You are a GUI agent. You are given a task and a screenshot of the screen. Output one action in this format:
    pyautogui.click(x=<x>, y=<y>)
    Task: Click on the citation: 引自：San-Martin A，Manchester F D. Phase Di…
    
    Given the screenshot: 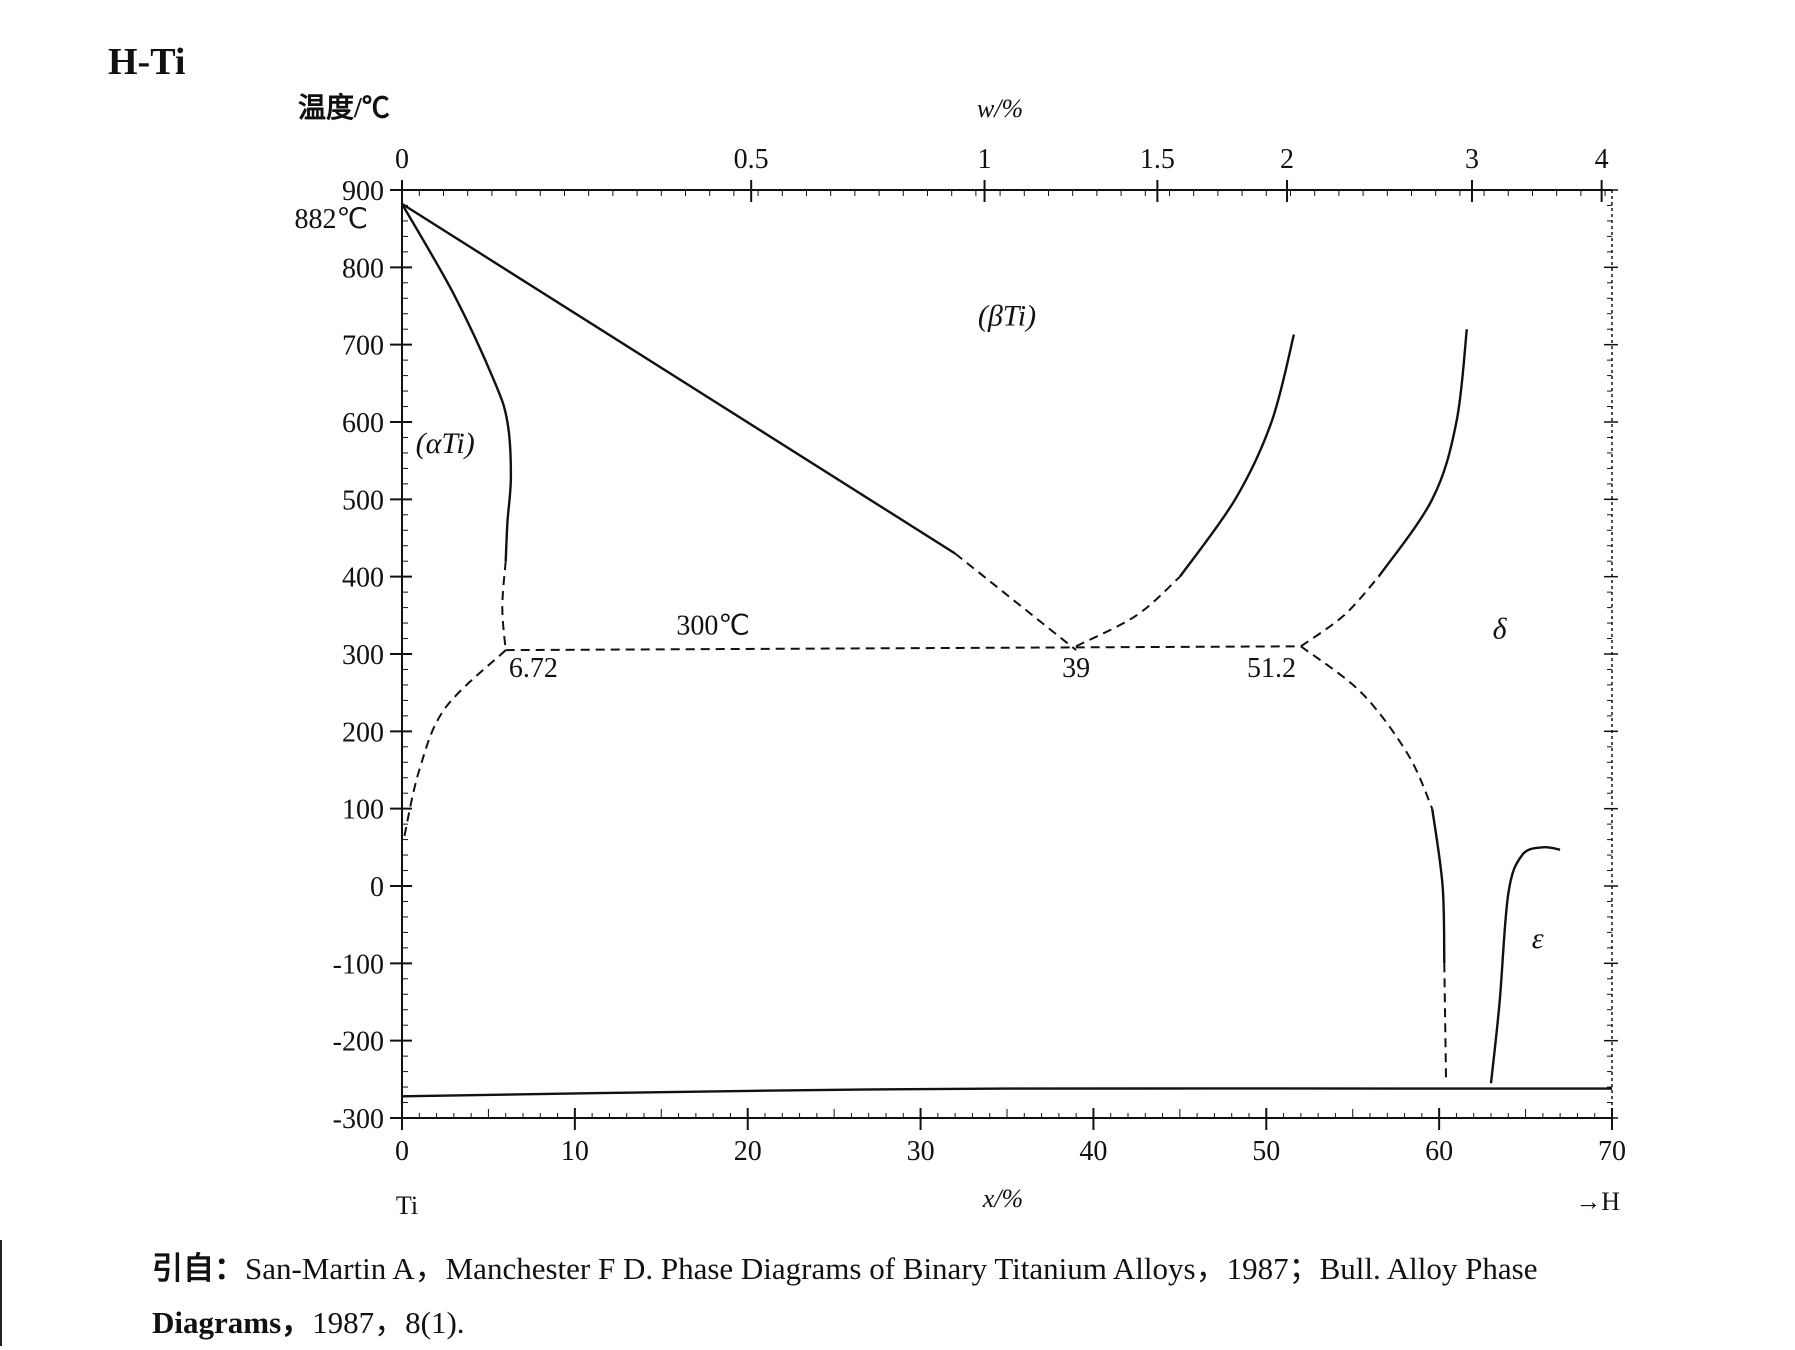 What is the action you would take?
    pyautogui.click(x=967, y=1296)
    